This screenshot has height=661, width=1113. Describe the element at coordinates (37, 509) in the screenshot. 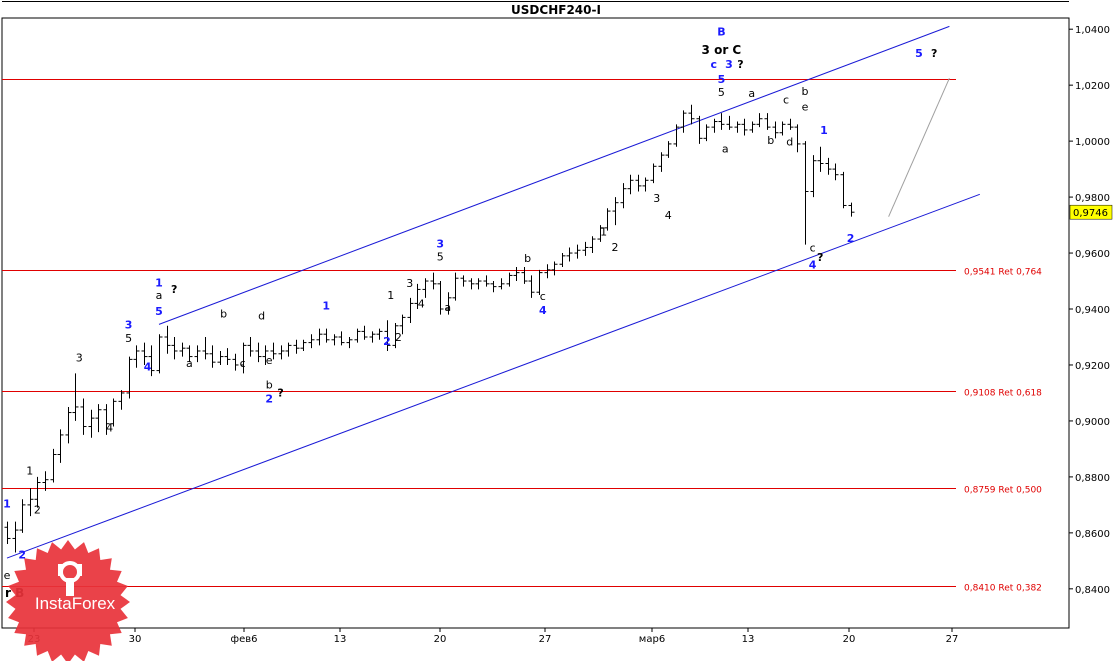

I see `wave-label-55: 2` at that location.